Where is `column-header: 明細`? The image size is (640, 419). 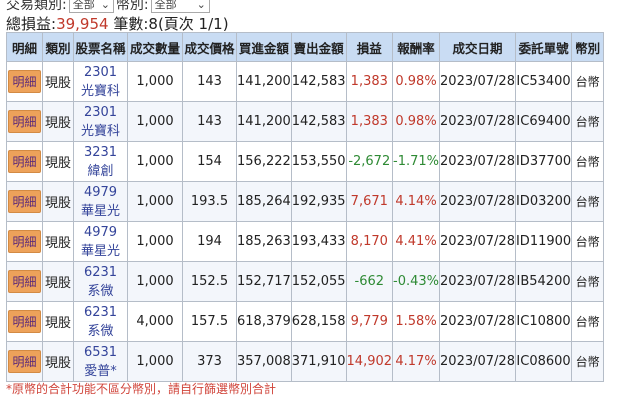
column-header: 明細 is located at coordinates (24, 47).